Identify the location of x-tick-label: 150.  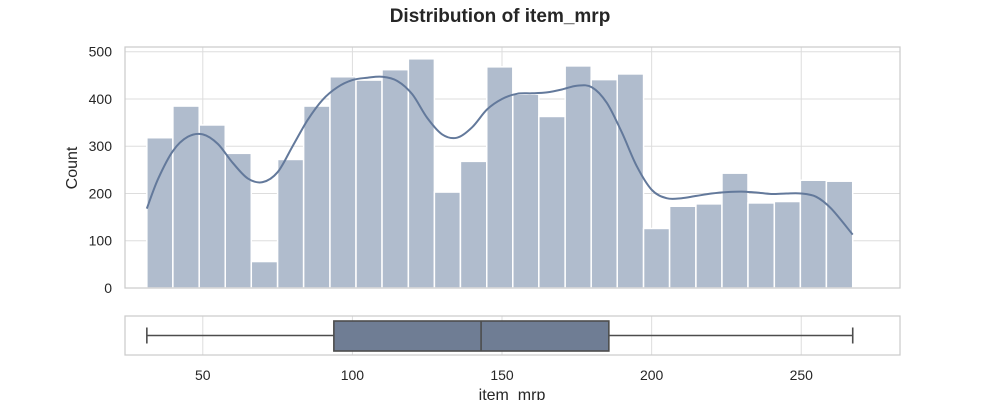
(502, 375).